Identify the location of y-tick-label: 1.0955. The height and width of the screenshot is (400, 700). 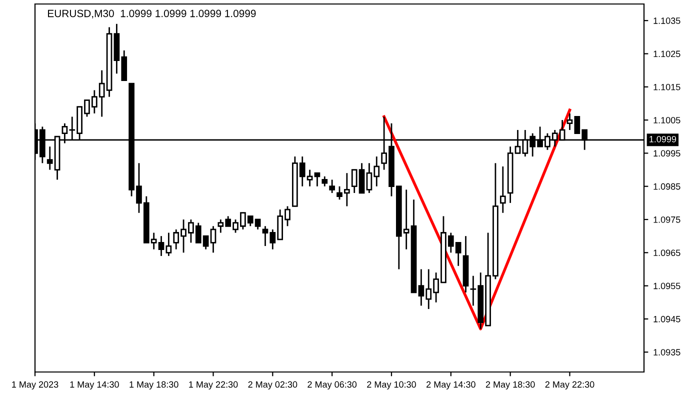
(667, 286).